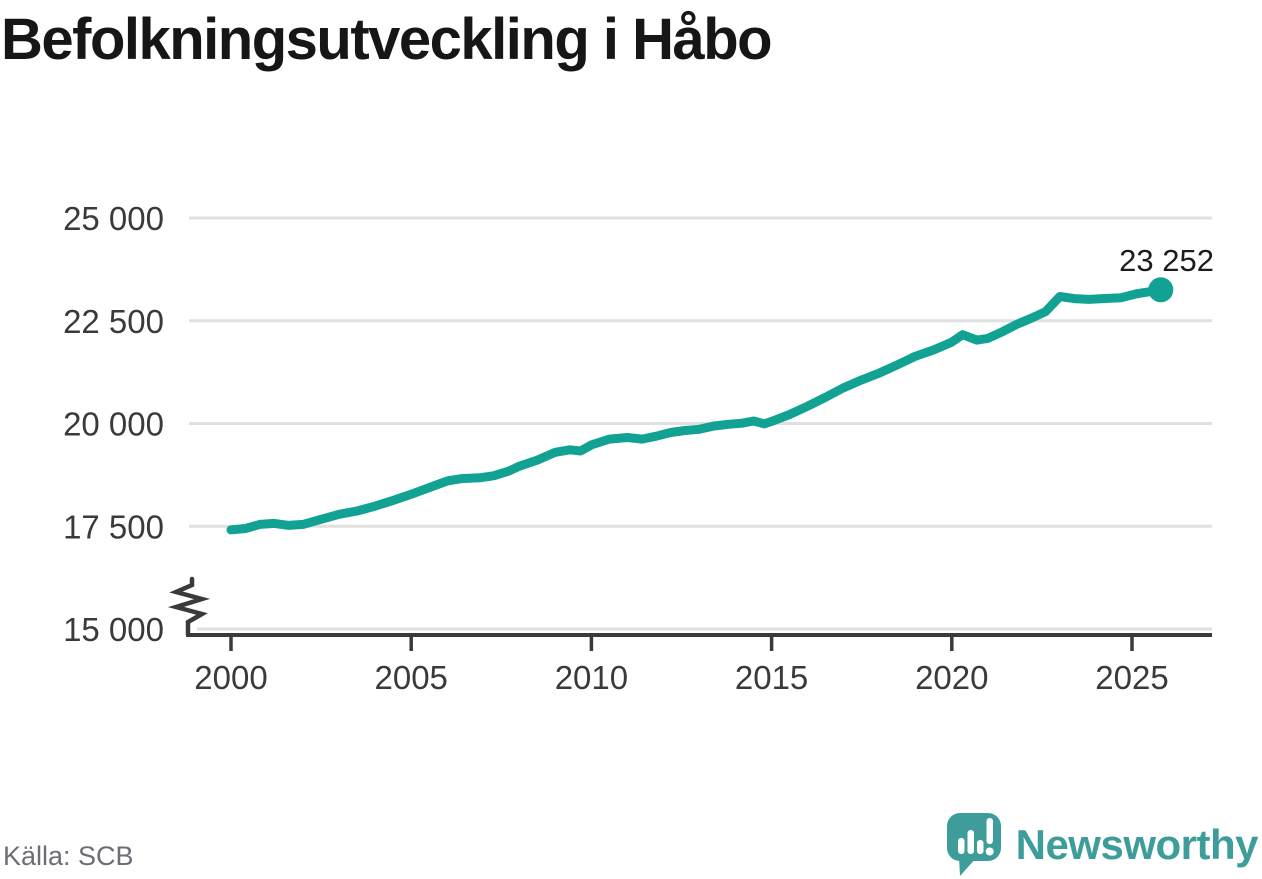 The width and height of the screenshot is (1262, 879). Describe the element at coordinates (113, 629) in the screenshot. I see `y-tick-label-15000: 15 000` at that location.